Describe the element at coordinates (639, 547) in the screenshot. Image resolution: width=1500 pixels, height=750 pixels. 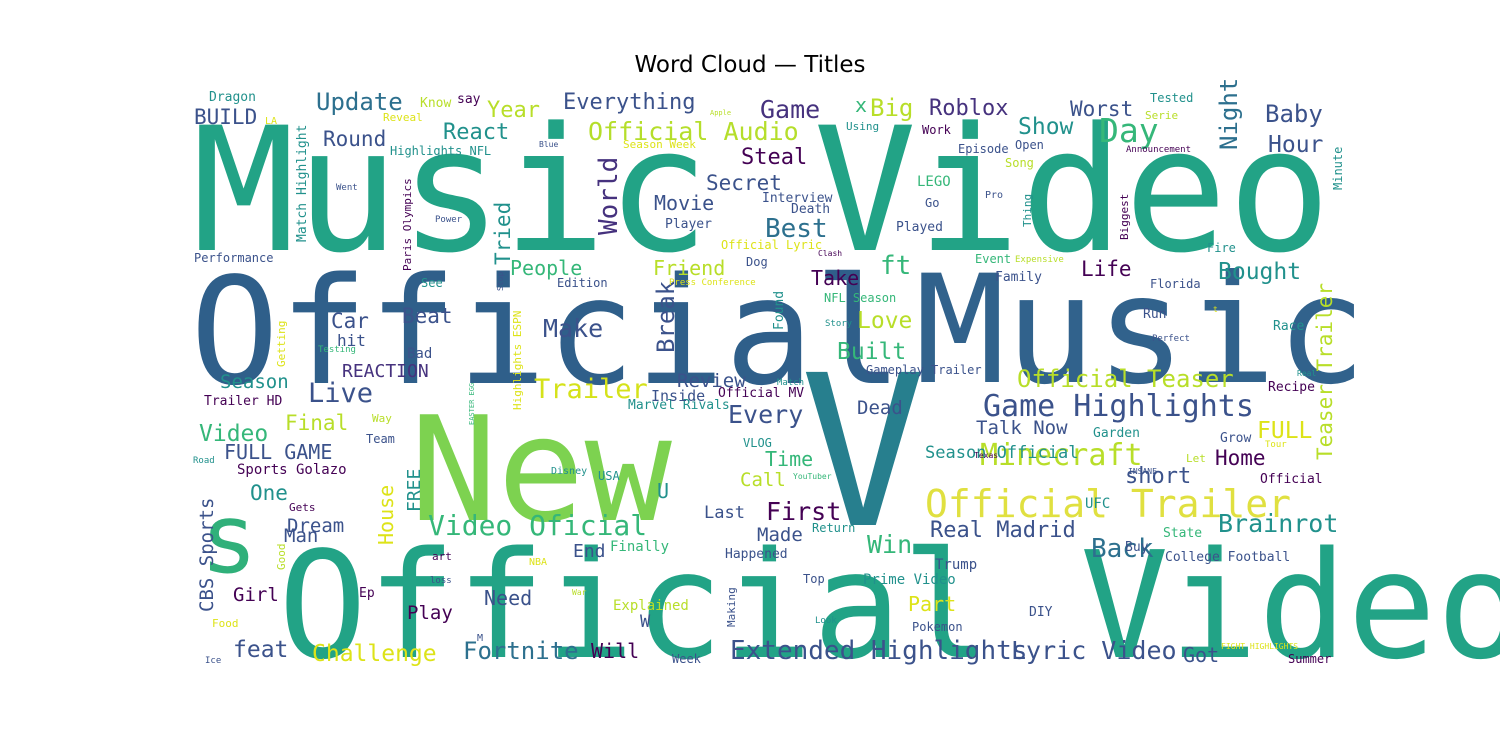
I see `word-finally: Finally` at that location.